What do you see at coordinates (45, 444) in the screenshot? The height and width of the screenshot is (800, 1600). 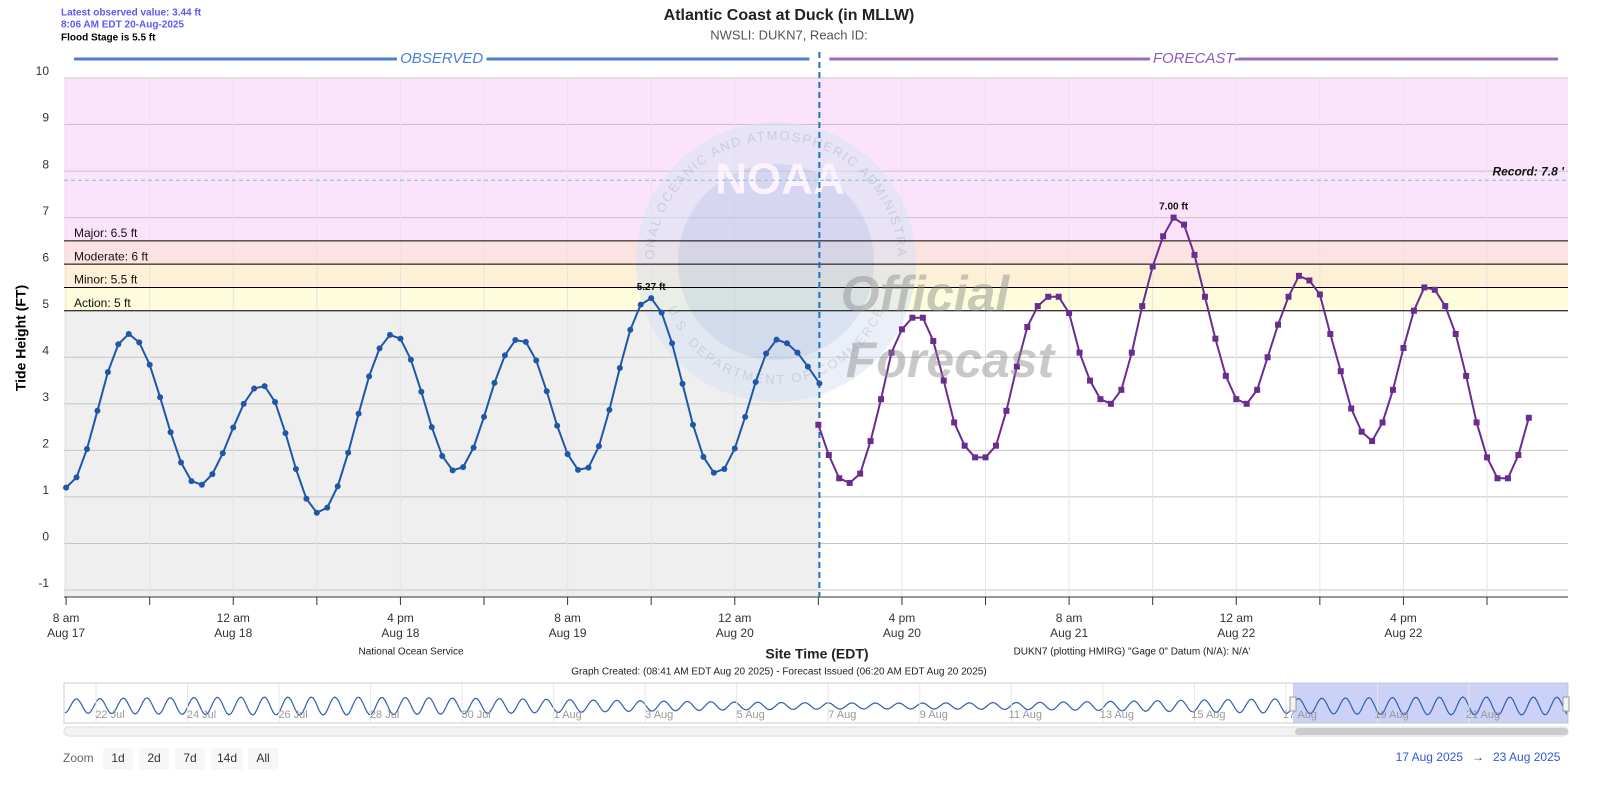 I see `y-tick-label: 2` at bounding box center [45, 444].